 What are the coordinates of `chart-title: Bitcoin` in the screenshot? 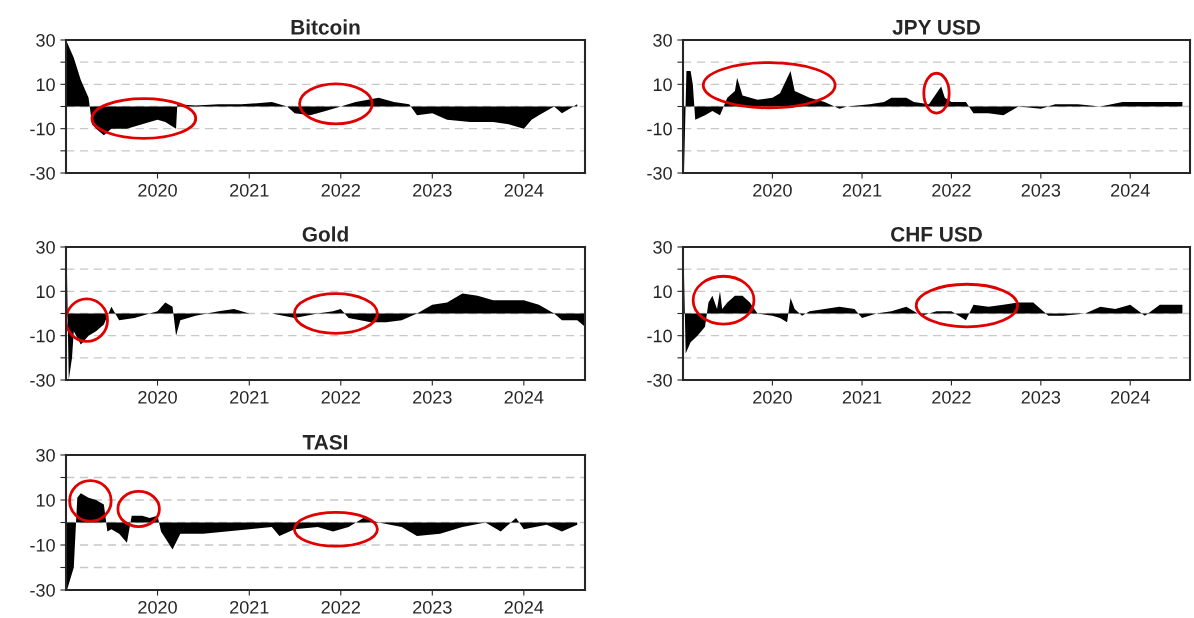 It's located at (325, 27).